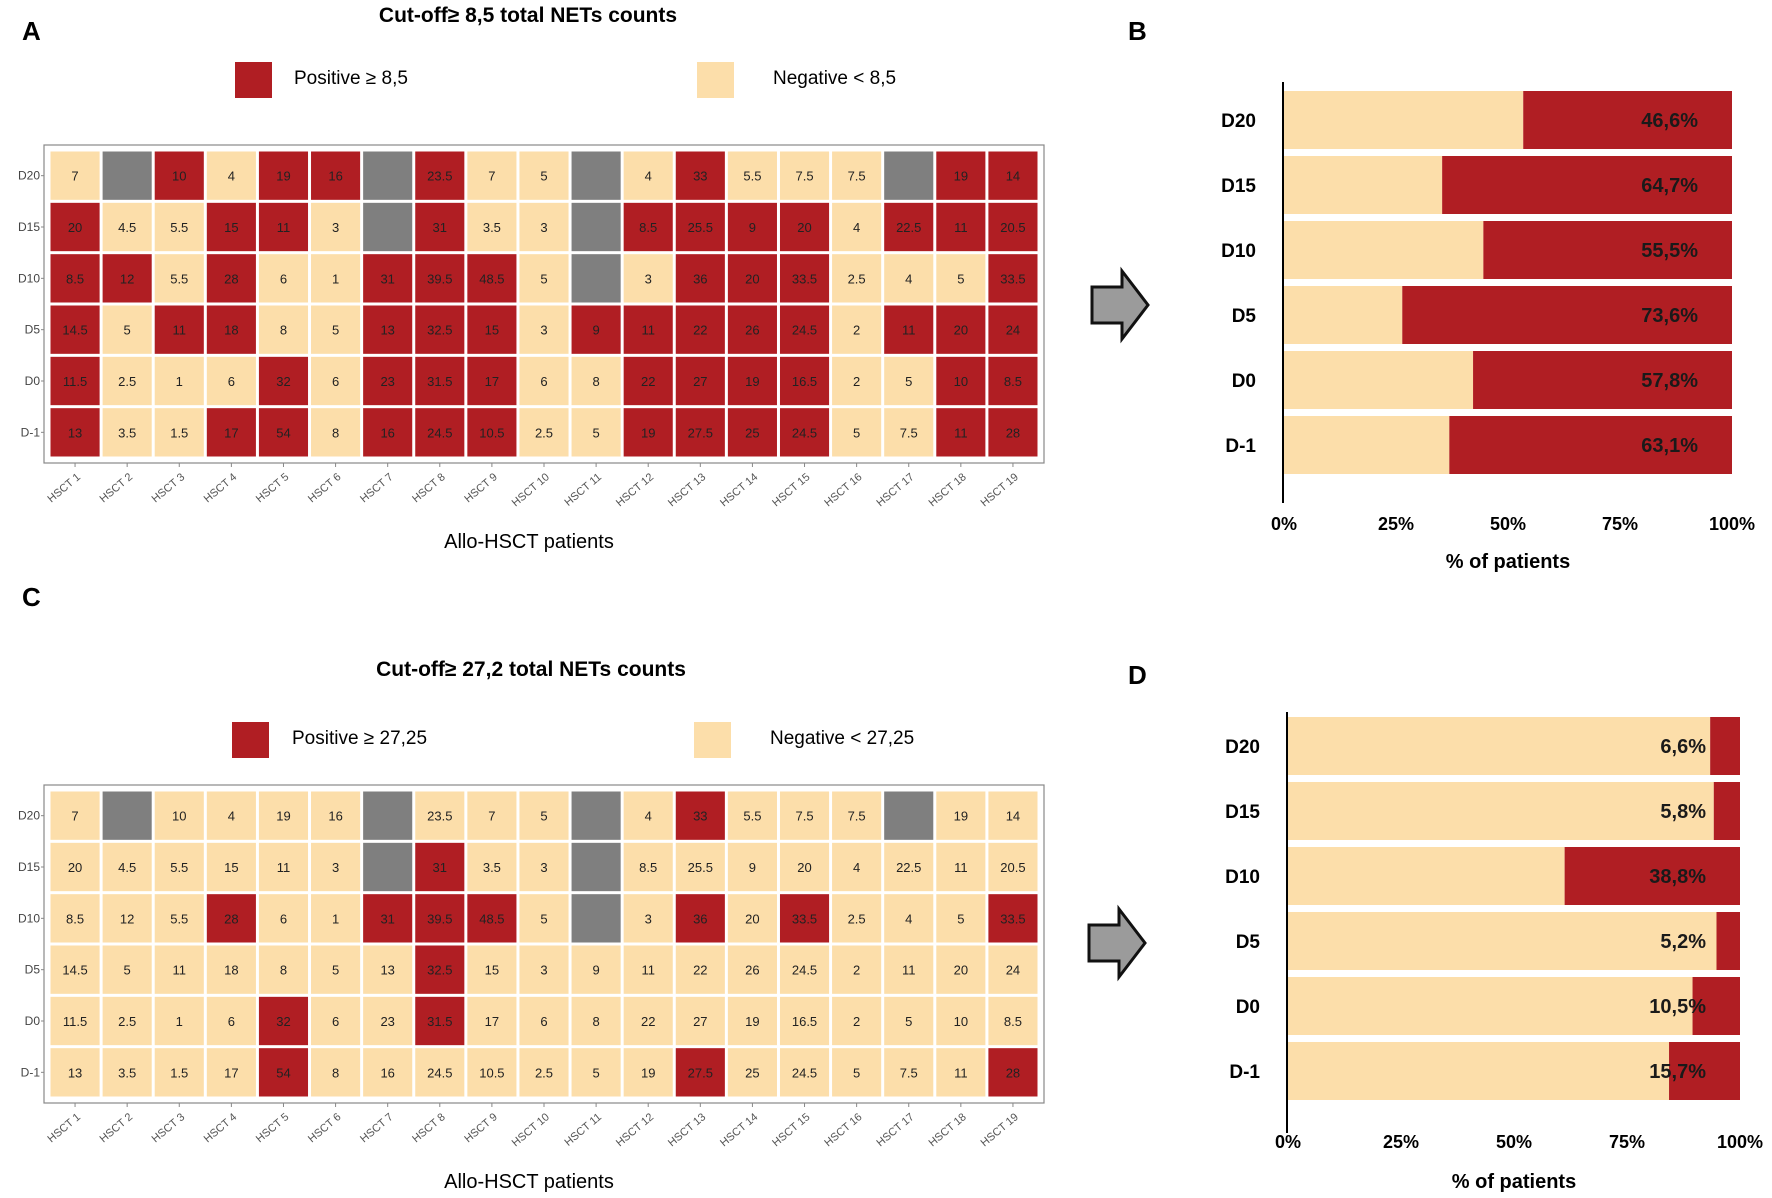 This screenshot has width=1772, height=1198. I want to click on heatmap-column-label: HSCT 3, so click(169, 1128).